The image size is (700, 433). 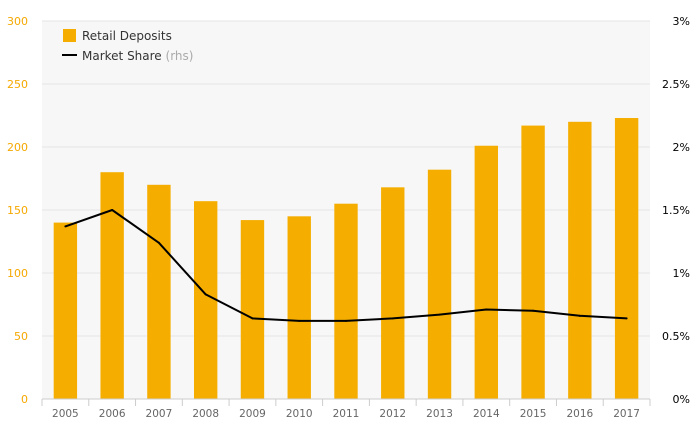 I want to click on legend-label-retail-deposits: Retail Deposits, so click(x=127, y=36).